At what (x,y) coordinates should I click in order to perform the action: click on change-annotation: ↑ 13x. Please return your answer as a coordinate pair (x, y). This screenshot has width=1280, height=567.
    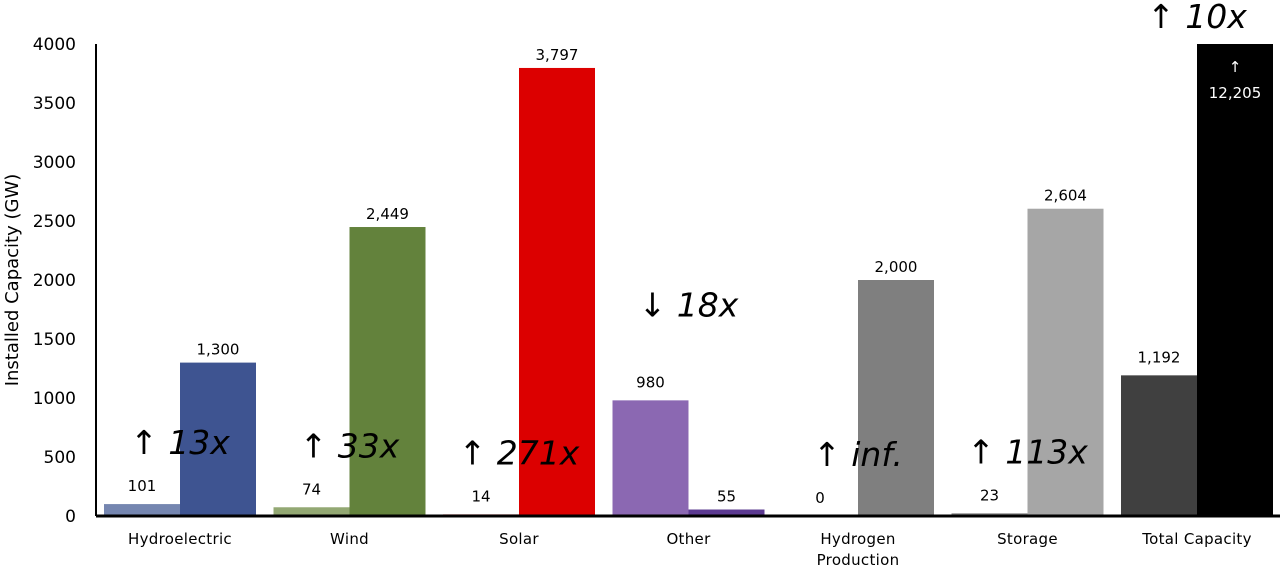
    Looking at the image, I should click on (180, 442).